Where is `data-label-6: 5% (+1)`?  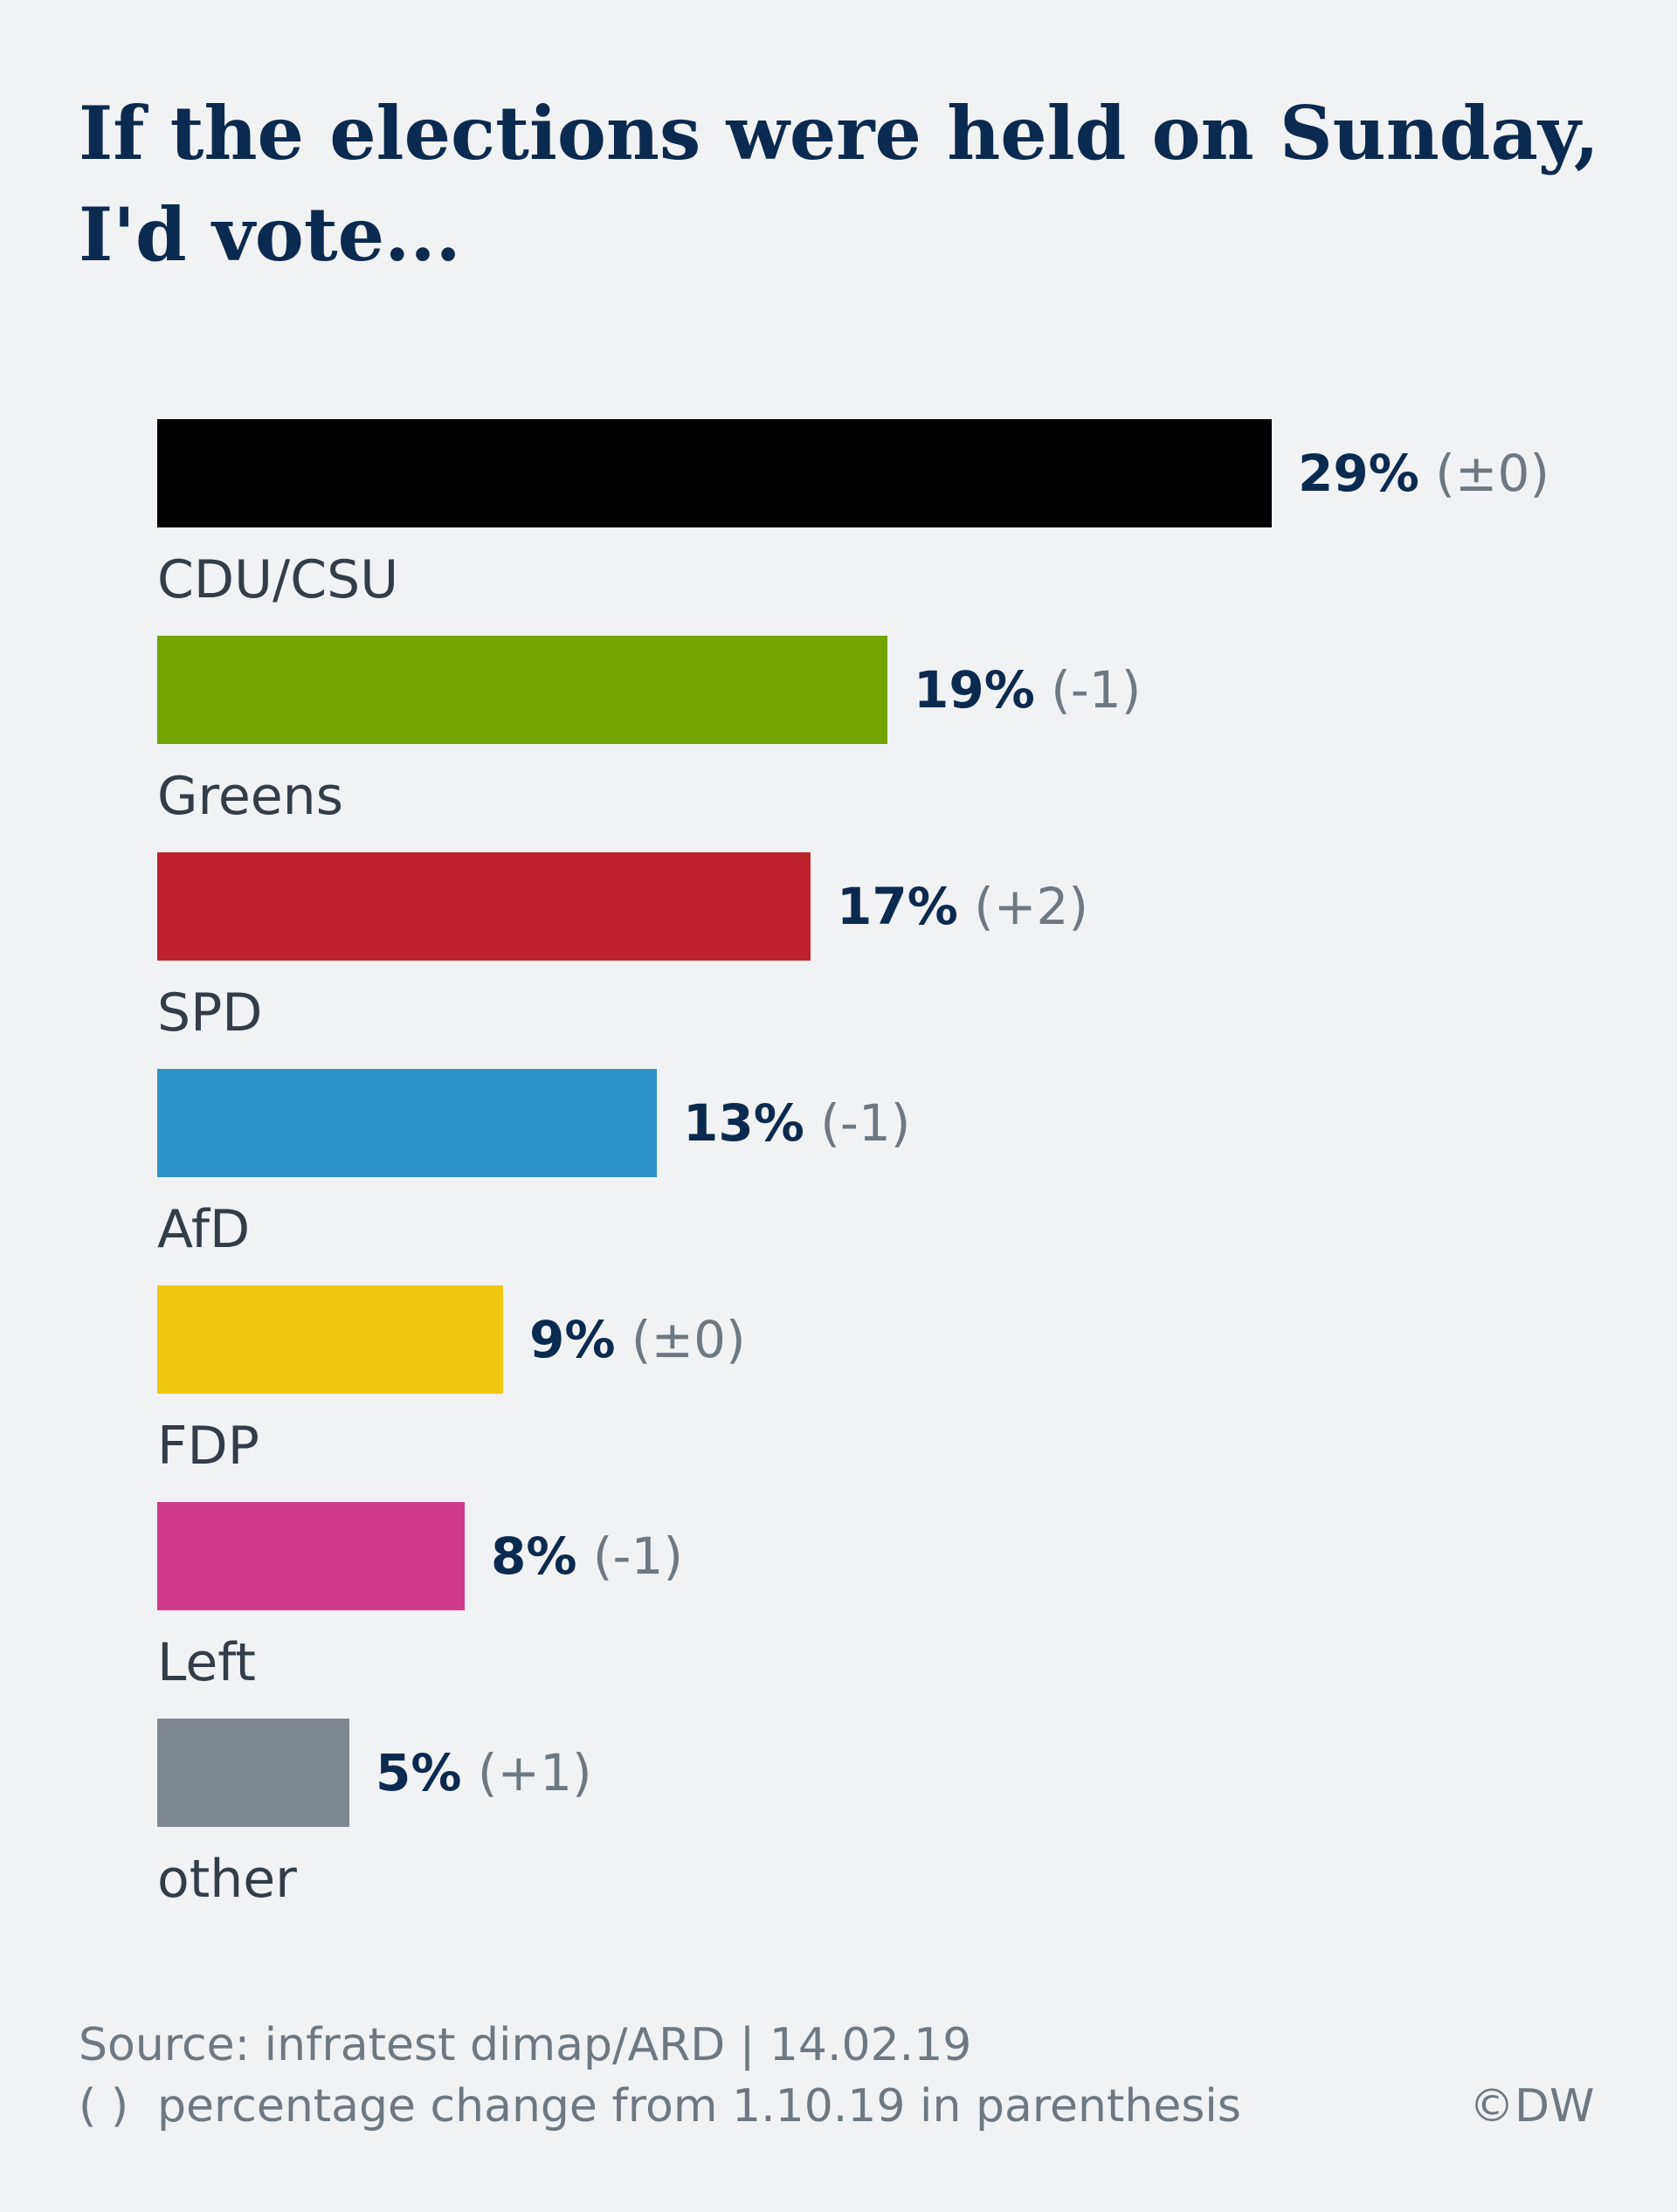 data-label-6: 5% (+1) is located at coordinates (484, 1772).